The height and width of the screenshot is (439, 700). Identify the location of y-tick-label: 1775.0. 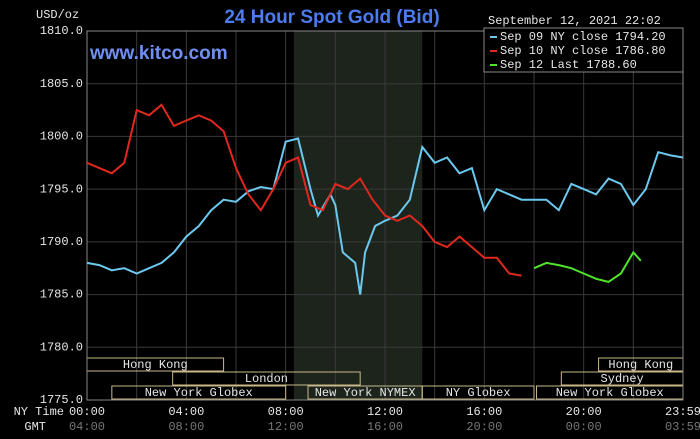
(61, 400).